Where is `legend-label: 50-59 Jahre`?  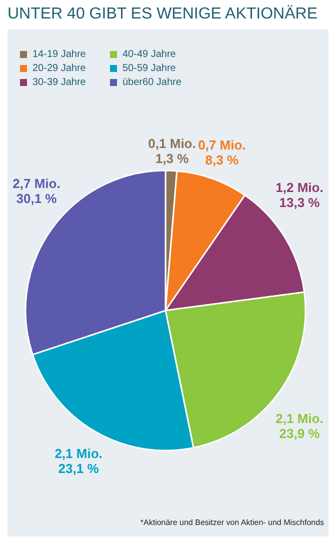
legend-label: 50-59 Jahre is located at coordinates (149, 68).